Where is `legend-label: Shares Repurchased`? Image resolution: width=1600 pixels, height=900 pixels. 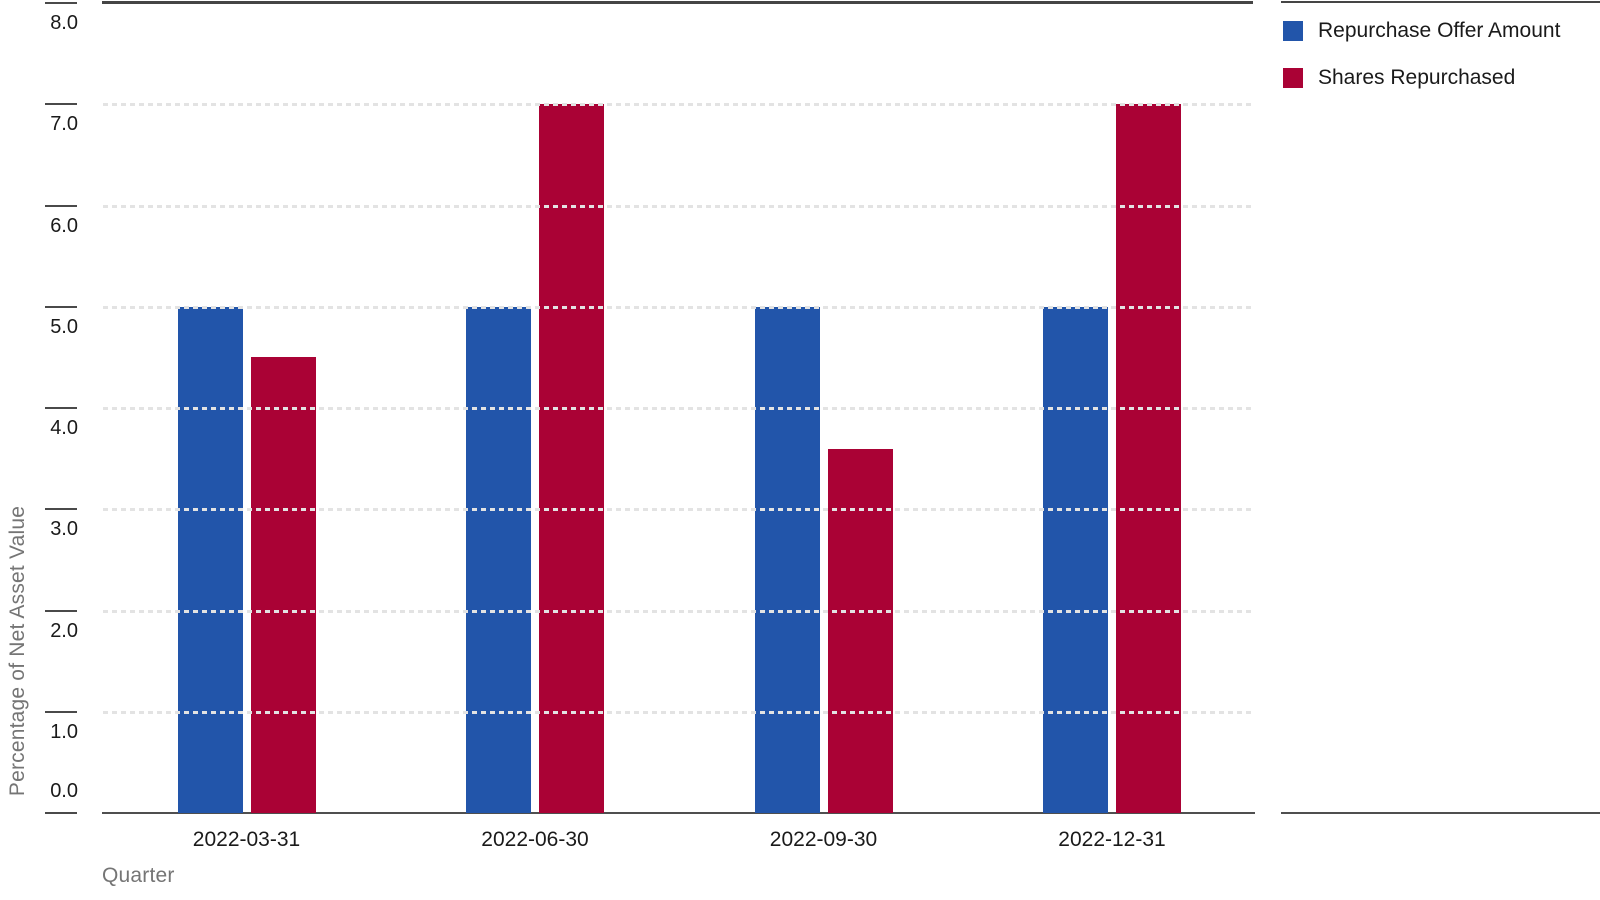 legend-label: Shares Repurchased is located at coordinates (1417, 77).